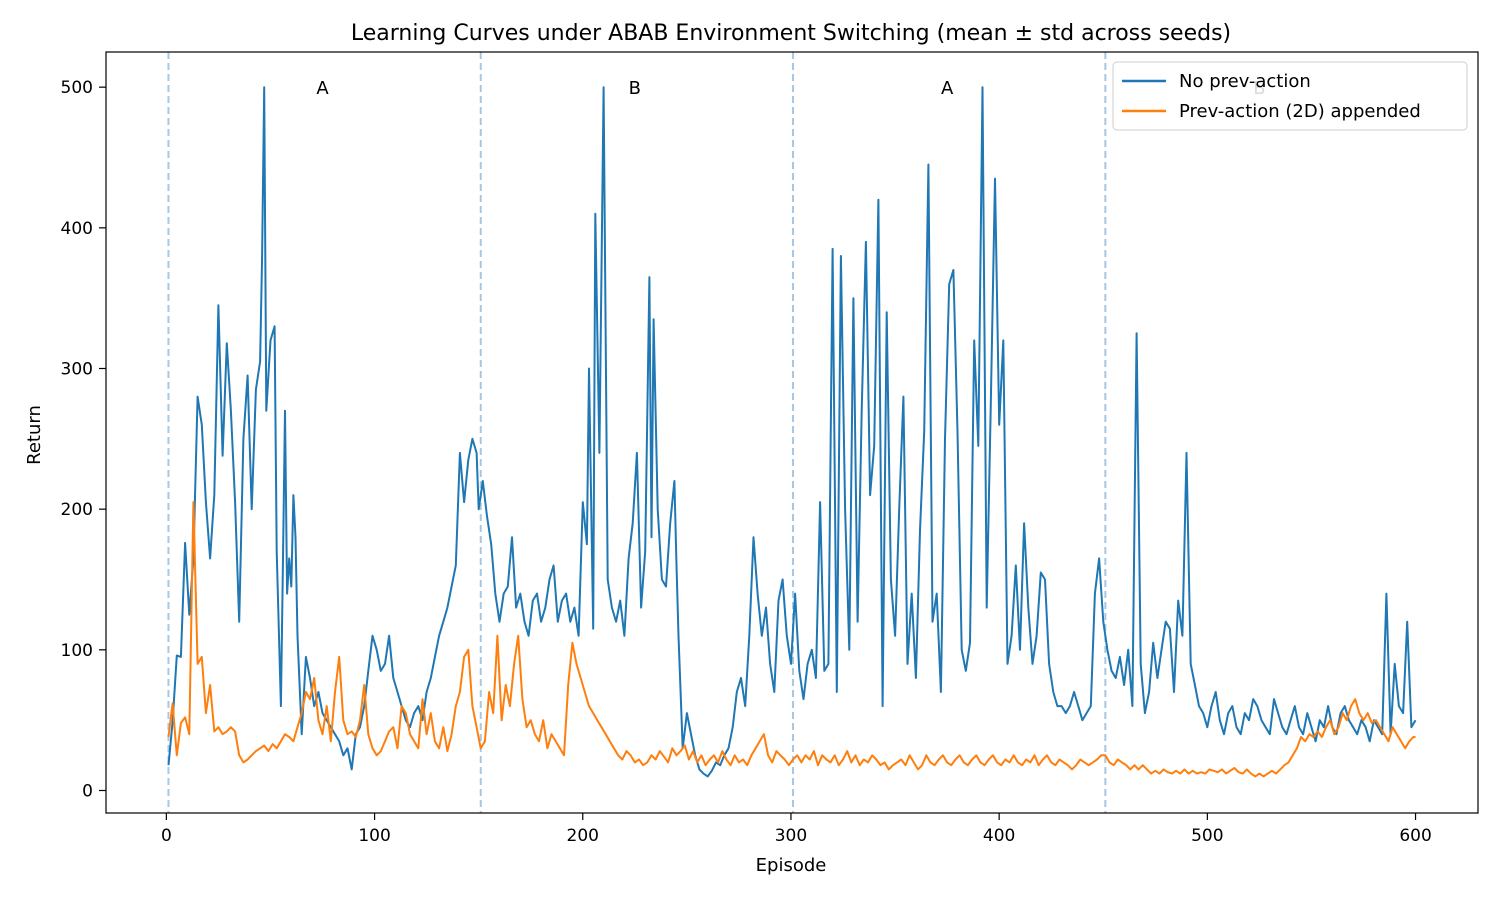  What do you see at coordinates (166, 836) in the screenshot?
I see `x-tick-label-0: 0` at bounding box center [166, 836].